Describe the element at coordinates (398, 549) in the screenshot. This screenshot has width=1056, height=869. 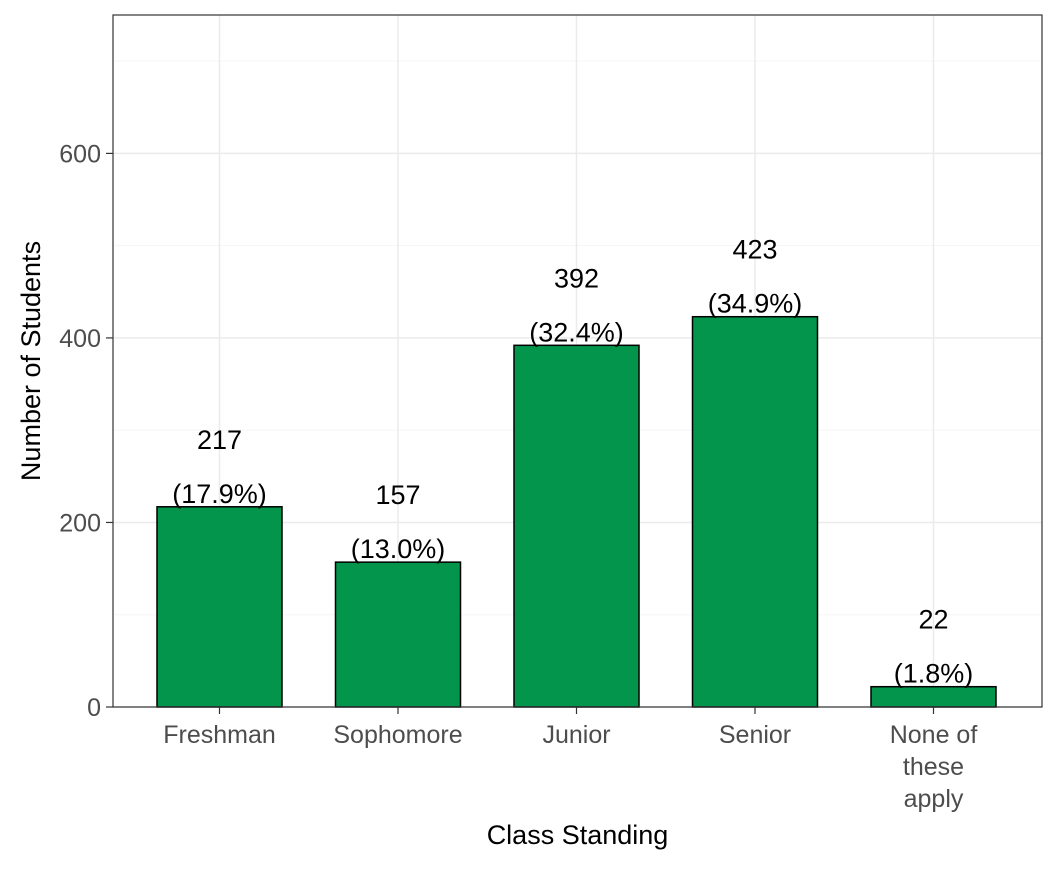
I see `percent-label: (13.0%)` at that location.